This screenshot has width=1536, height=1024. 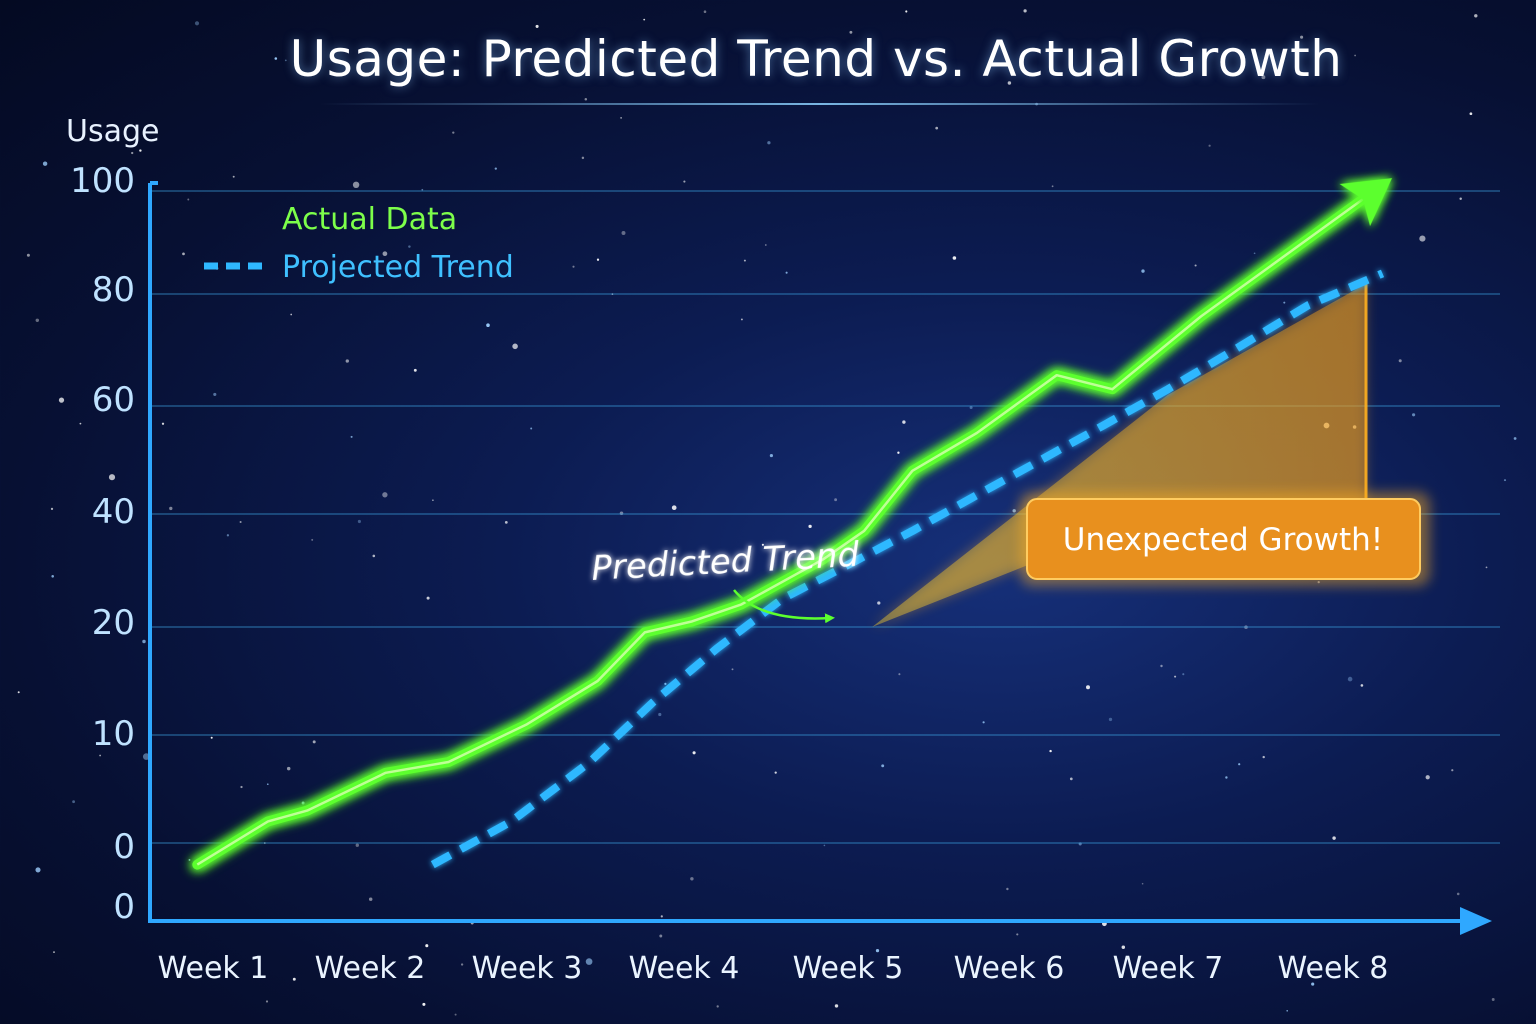 What do you see at coordinates (113, 512) in the screenshot?
I see `y-tick-label: 40` at bounding box center [113, 512].